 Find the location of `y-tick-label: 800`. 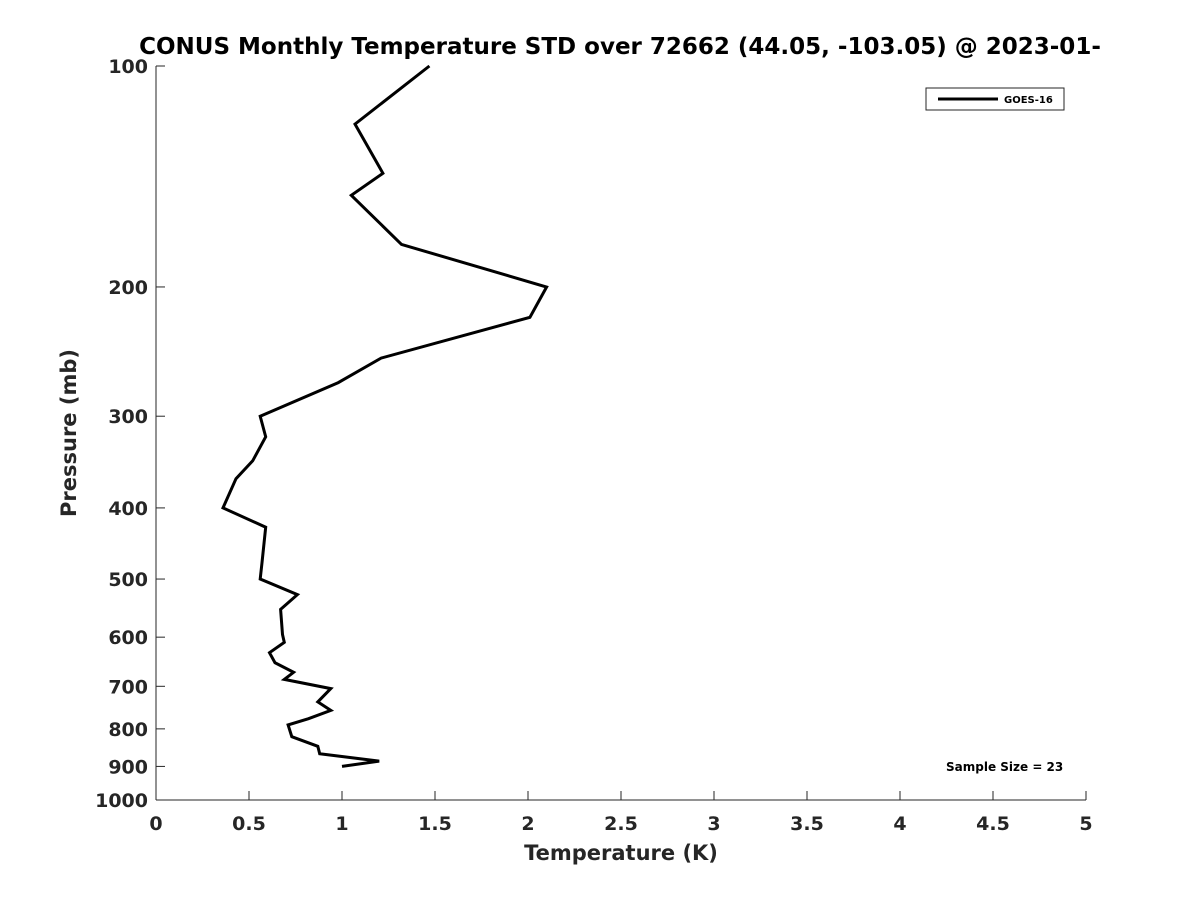

y-tick-label: 800 is located at coordinates (128, 730).